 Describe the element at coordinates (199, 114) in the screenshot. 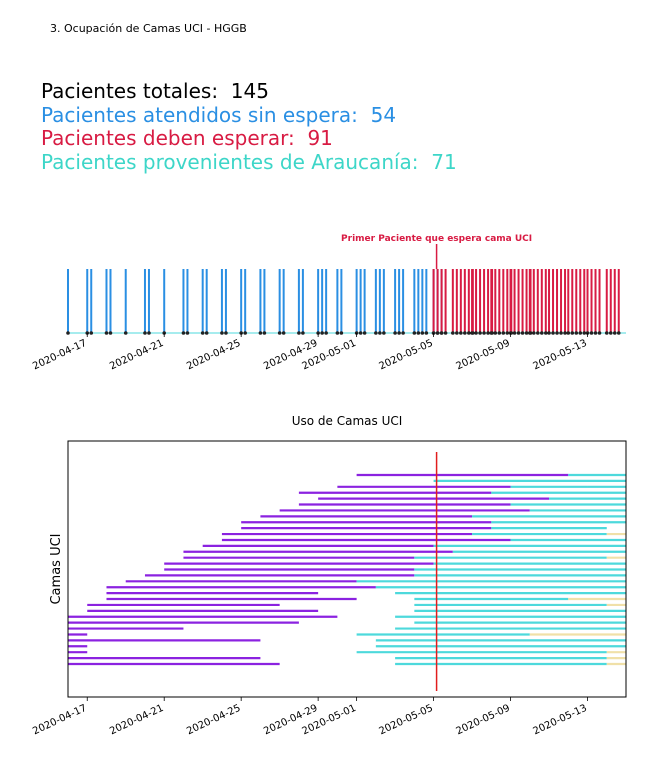

I see `stat-no-wait-label: Pacientes atendidos sin espera:` at that location.